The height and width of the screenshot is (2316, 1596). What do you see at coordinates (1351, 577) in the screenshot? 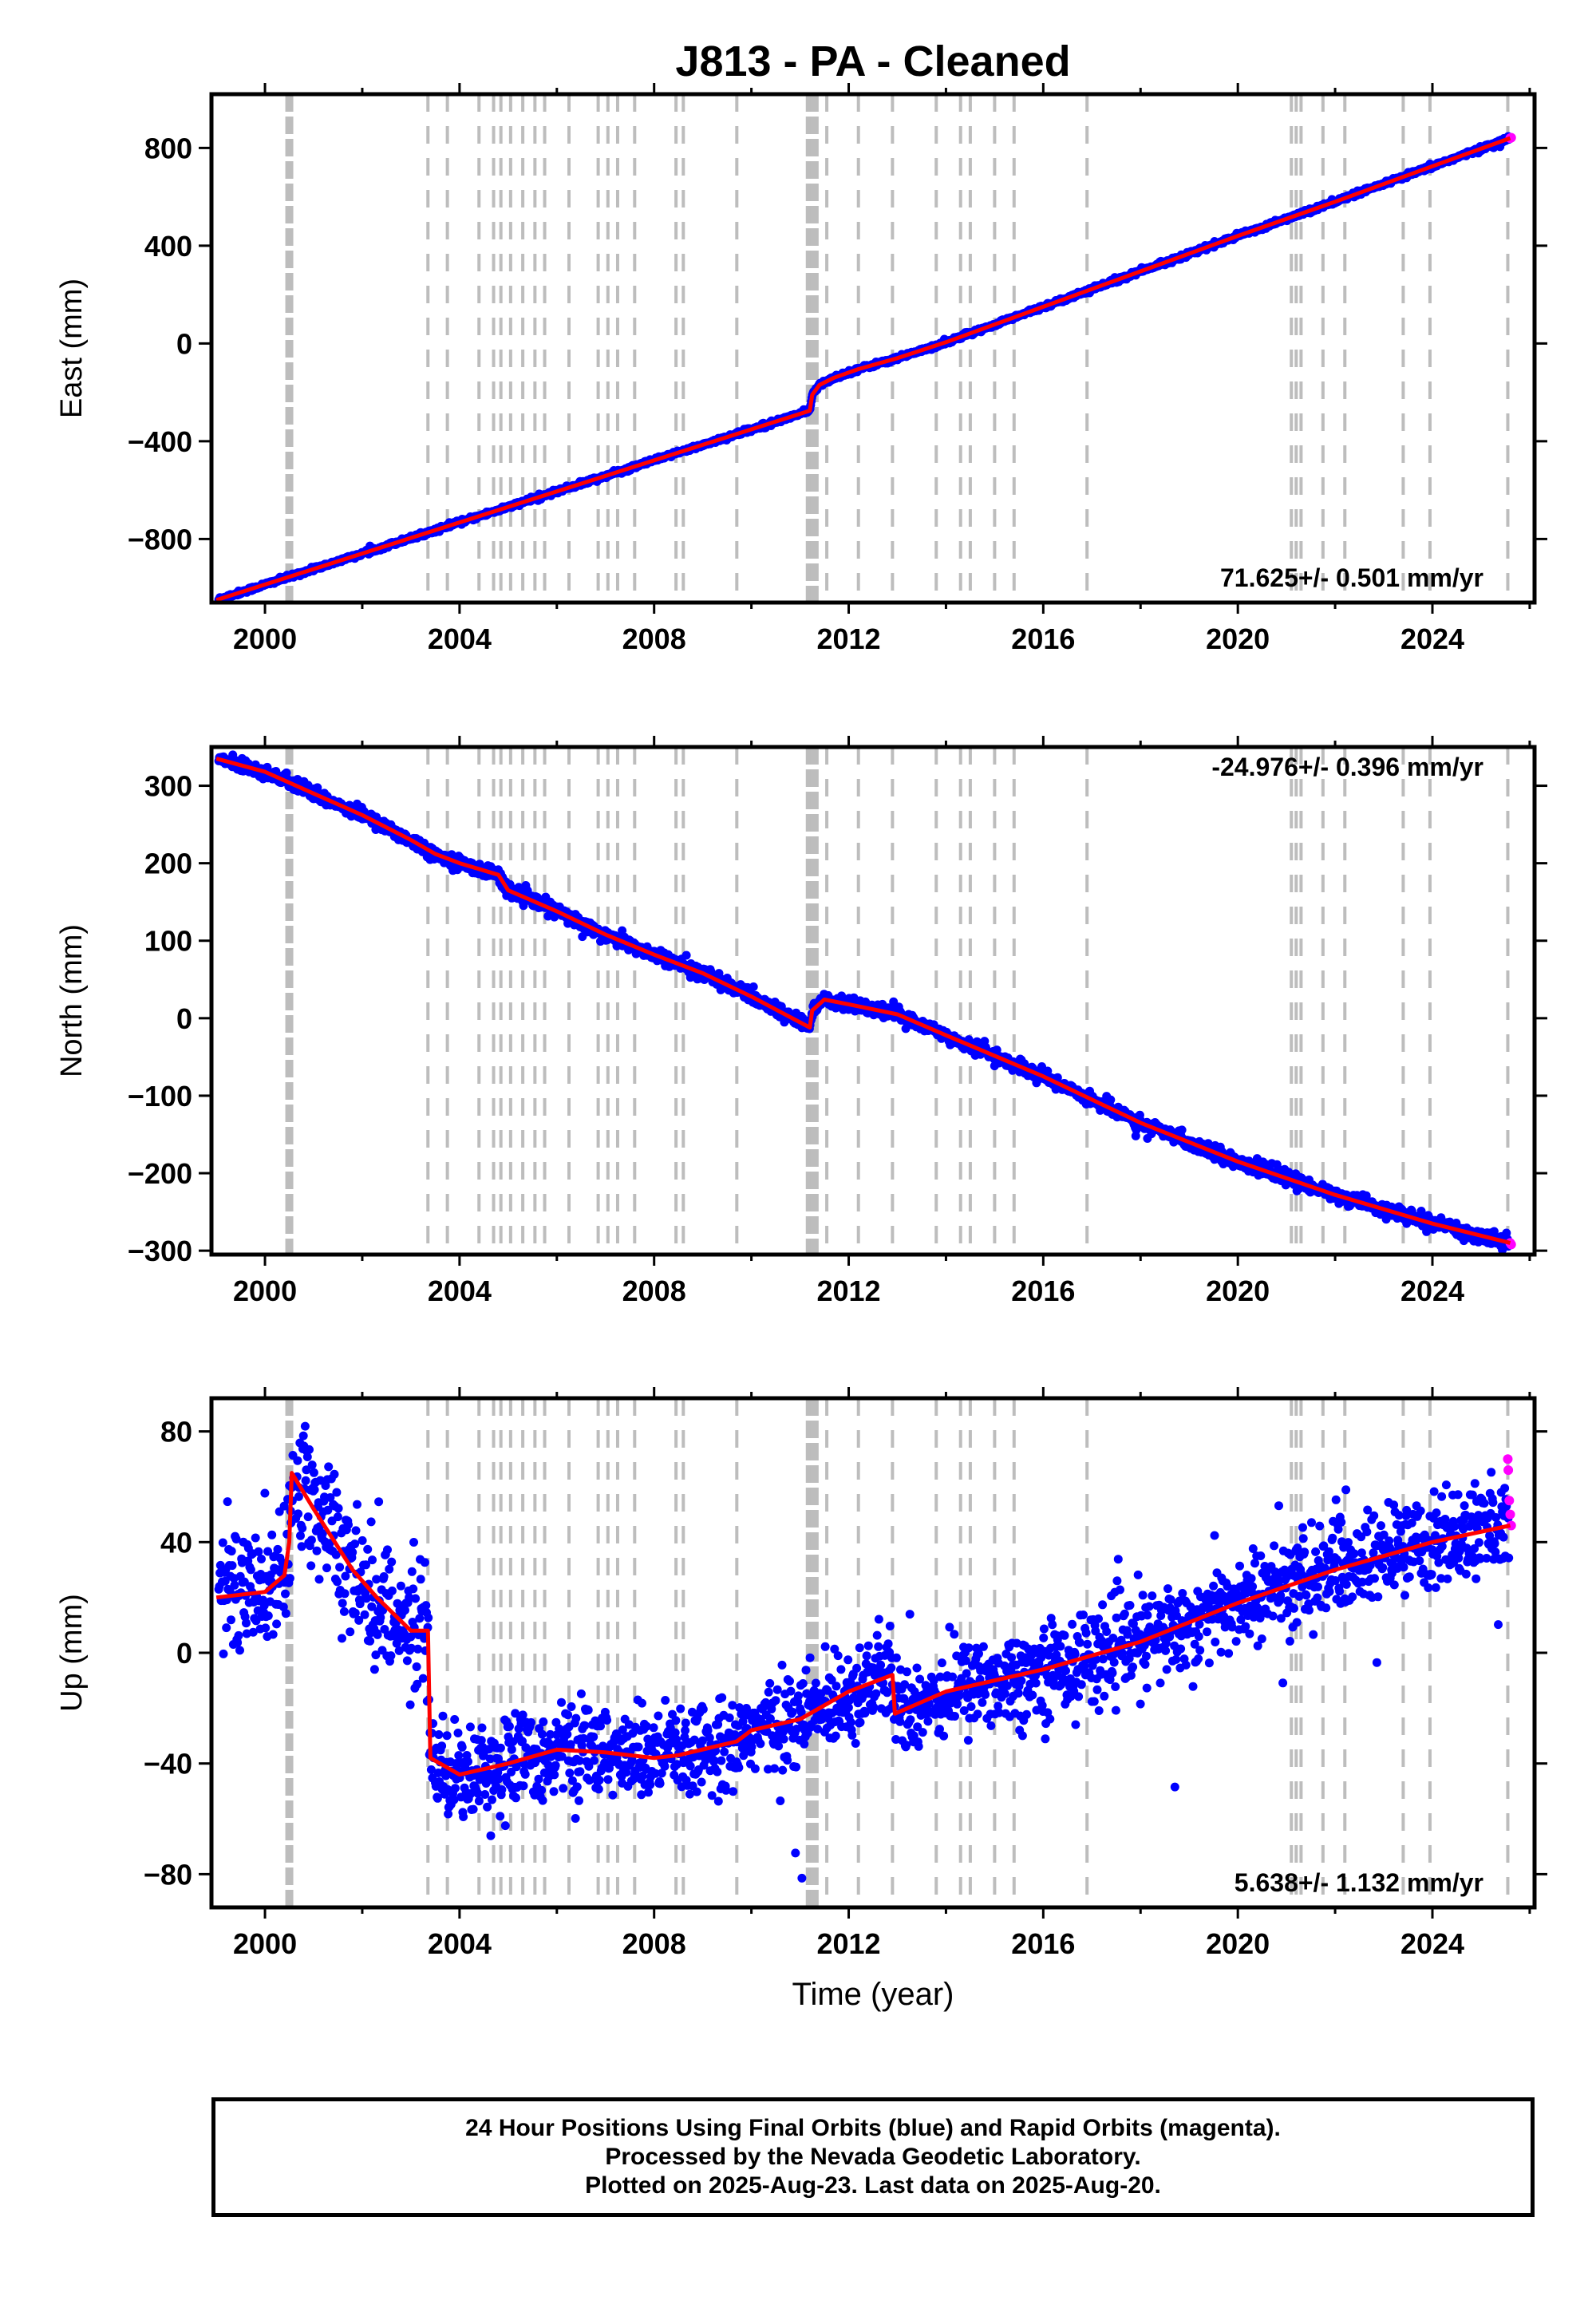
I see `rate-label-east: 71.625+/- 0.501 mm/yr` at bounding box center [1351, 577].